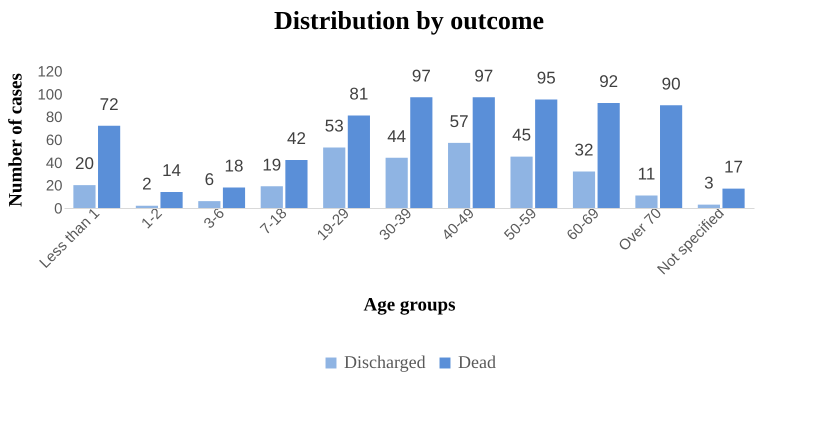  I want to click on data-label: 90, so click(671, 84).